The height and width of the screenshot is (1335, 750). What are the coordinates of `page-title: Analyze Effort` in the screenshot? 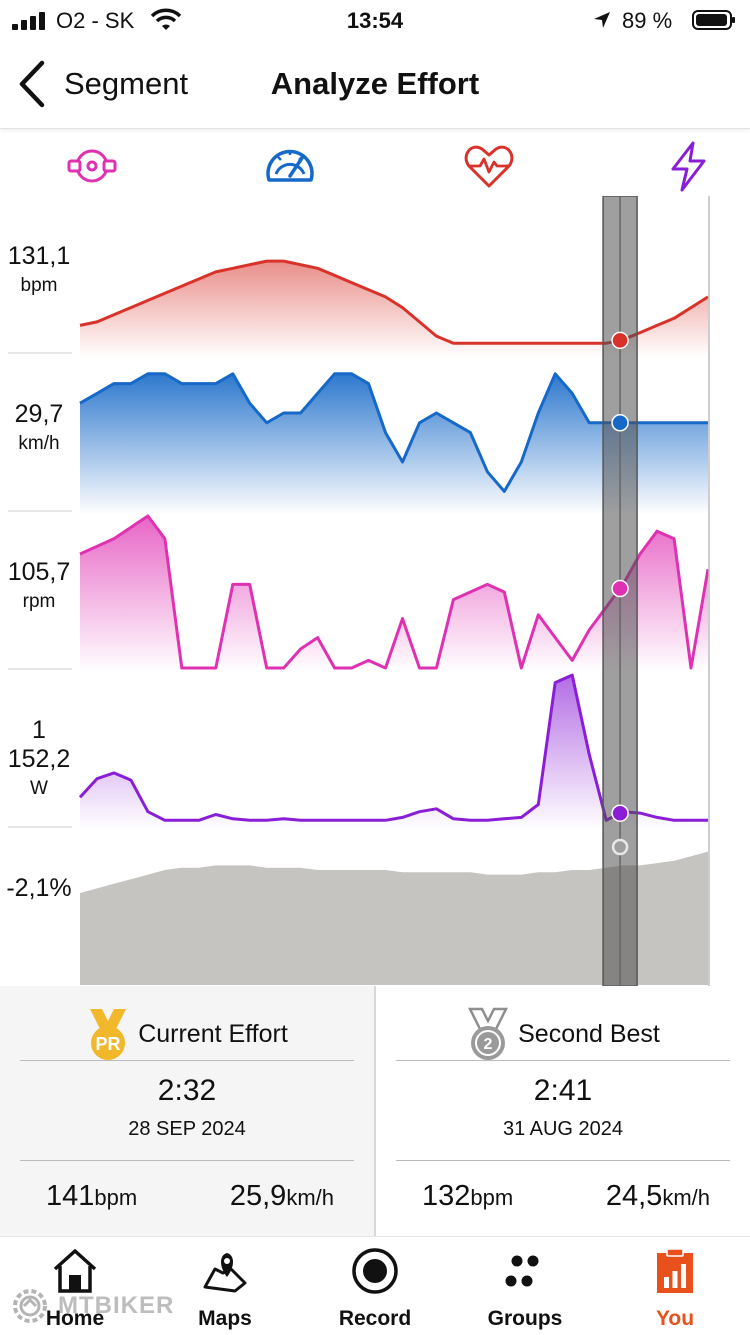 It's located at (375, 83).